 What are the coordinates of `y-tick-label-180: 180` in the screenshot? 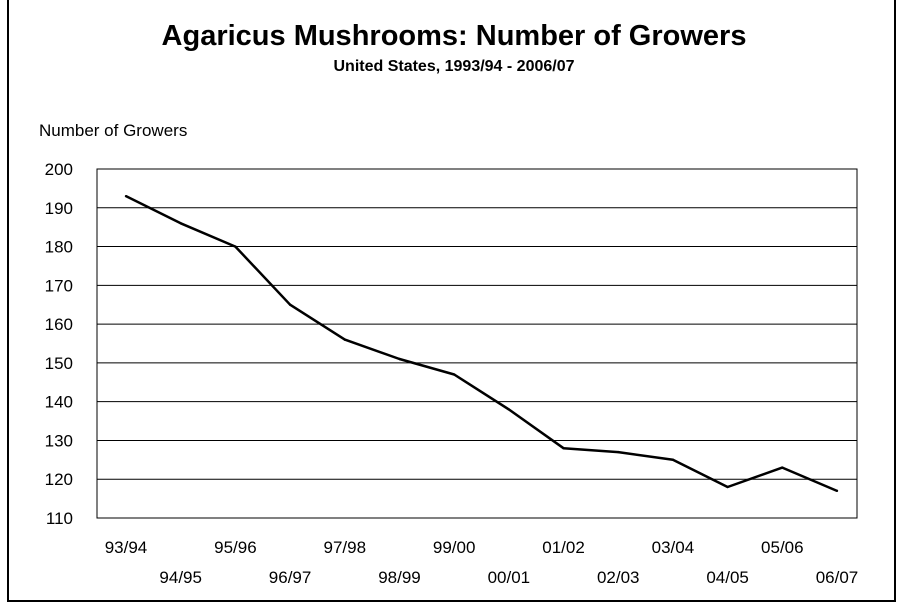 It's located at (59, 247).